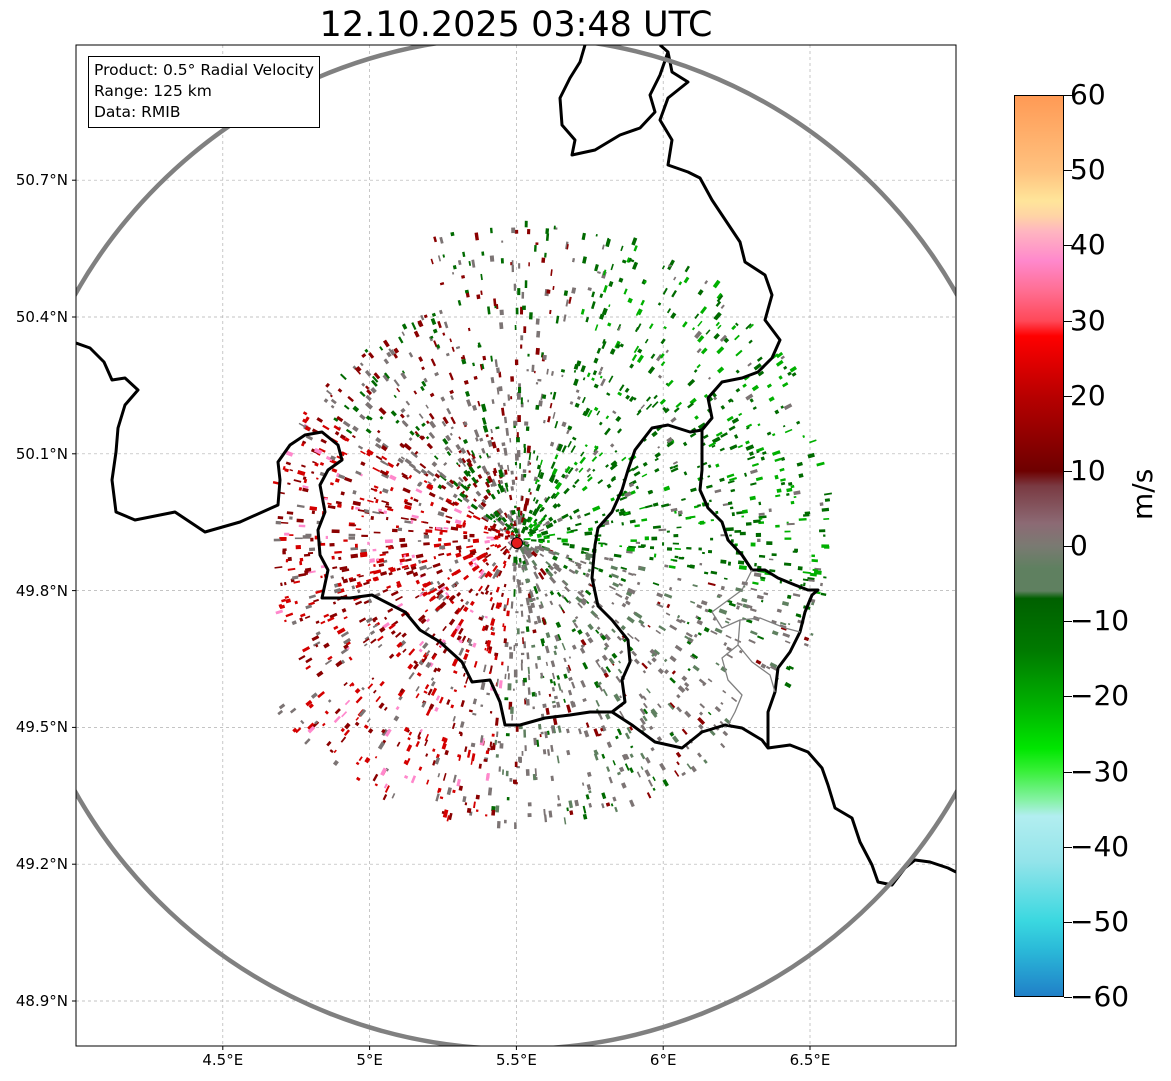 Image resolution: width=1171 pixels, height=1081 pixels. I want to click on radar-site-marker, so click(517, 543).